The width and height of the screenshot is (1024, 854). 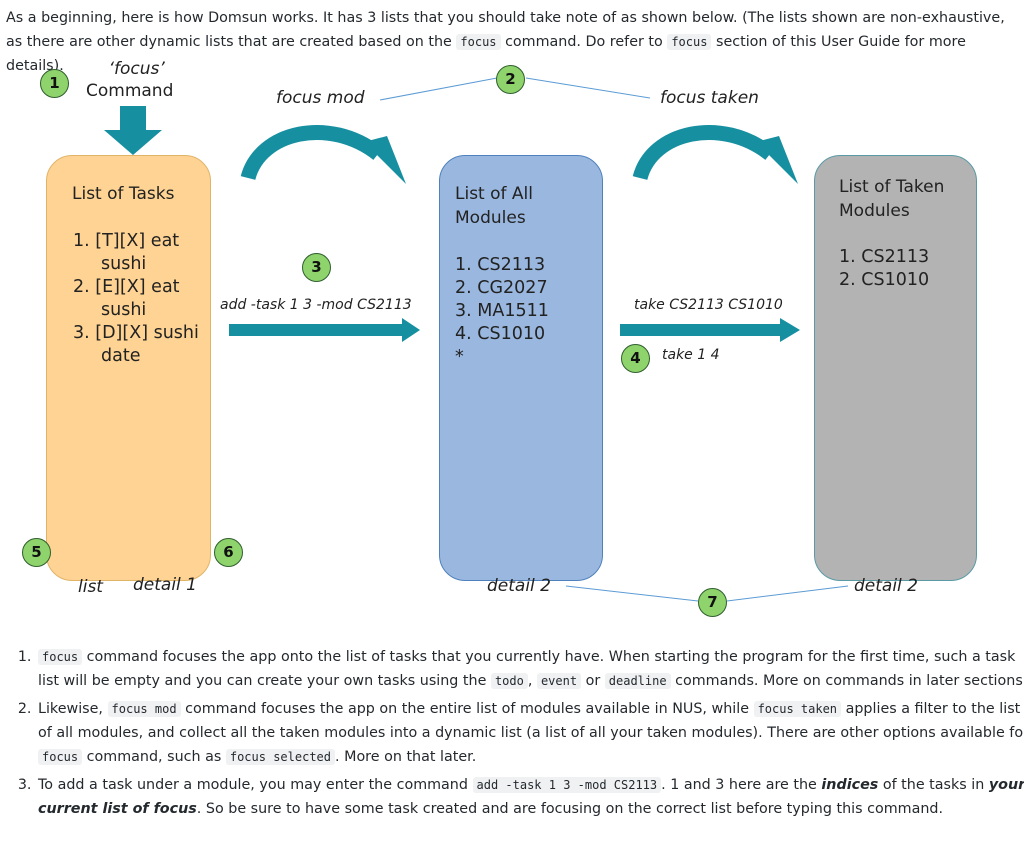 What do you see at coordinates (559, 681) in the screenshot?
I see `code-event: event` at bounding box center [559, 681].